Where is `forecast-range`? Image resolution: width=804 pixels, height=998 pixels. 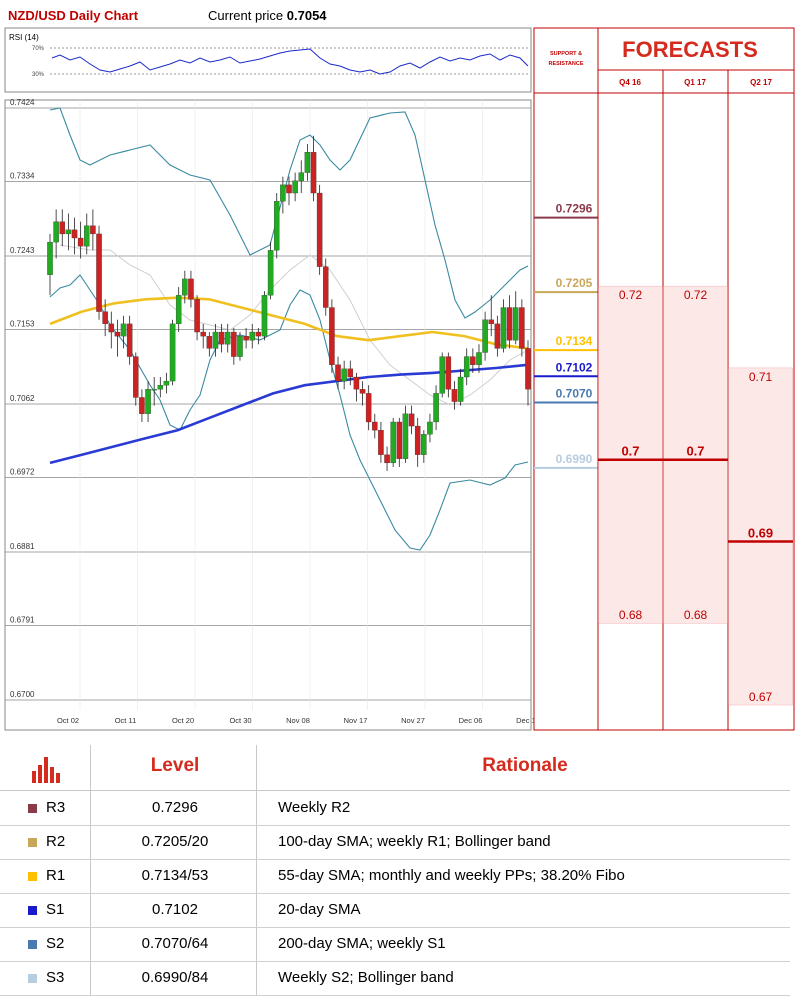 forecast-range is located at coordinates (760, 536).